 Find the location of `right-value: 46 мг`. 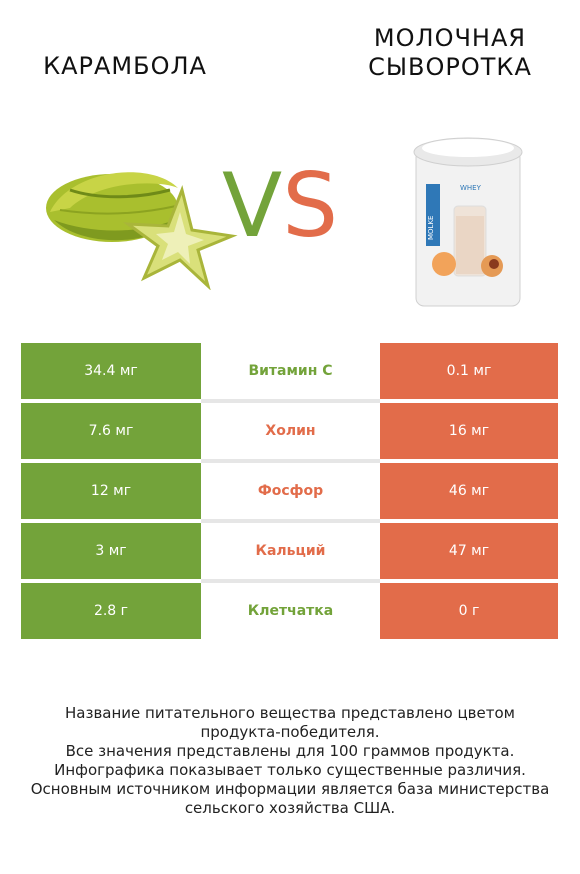

right-value: 46 мг is located at coordinates (469, 492).